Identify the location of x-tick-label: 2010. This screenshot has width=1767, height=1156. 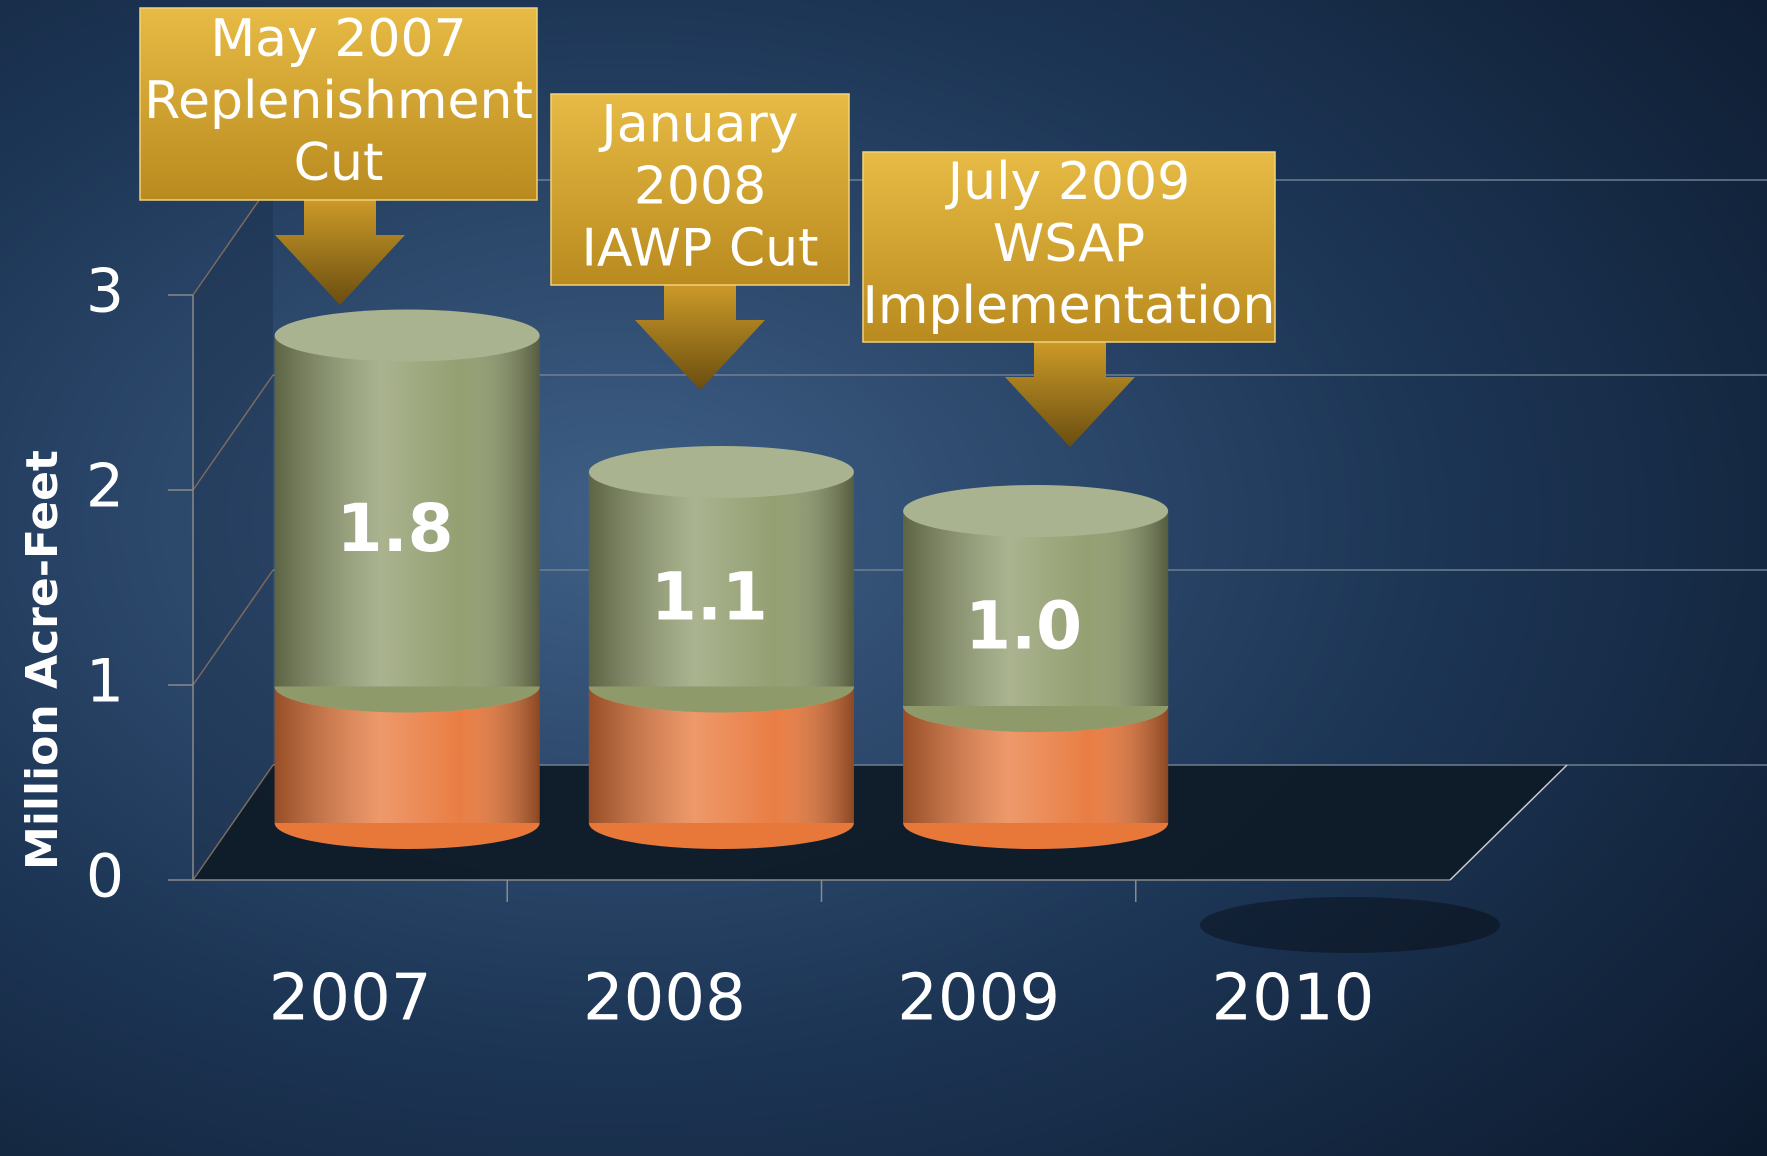
(1292, 999).